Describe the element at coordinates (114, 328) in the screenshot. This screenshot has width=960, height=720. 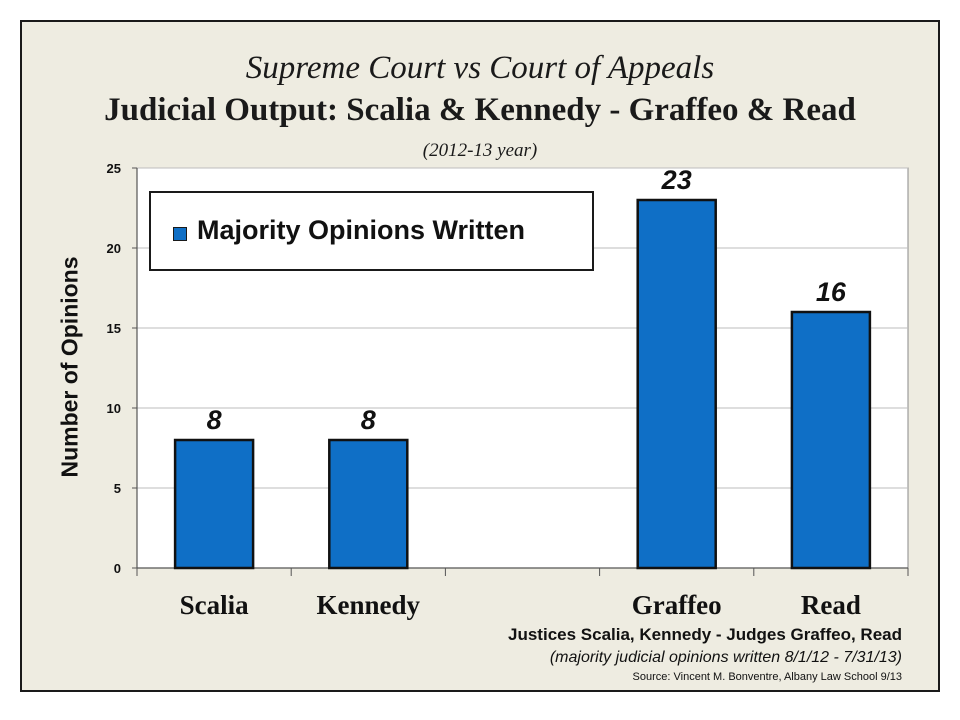
I see `y-tick-label: 15` at that location.